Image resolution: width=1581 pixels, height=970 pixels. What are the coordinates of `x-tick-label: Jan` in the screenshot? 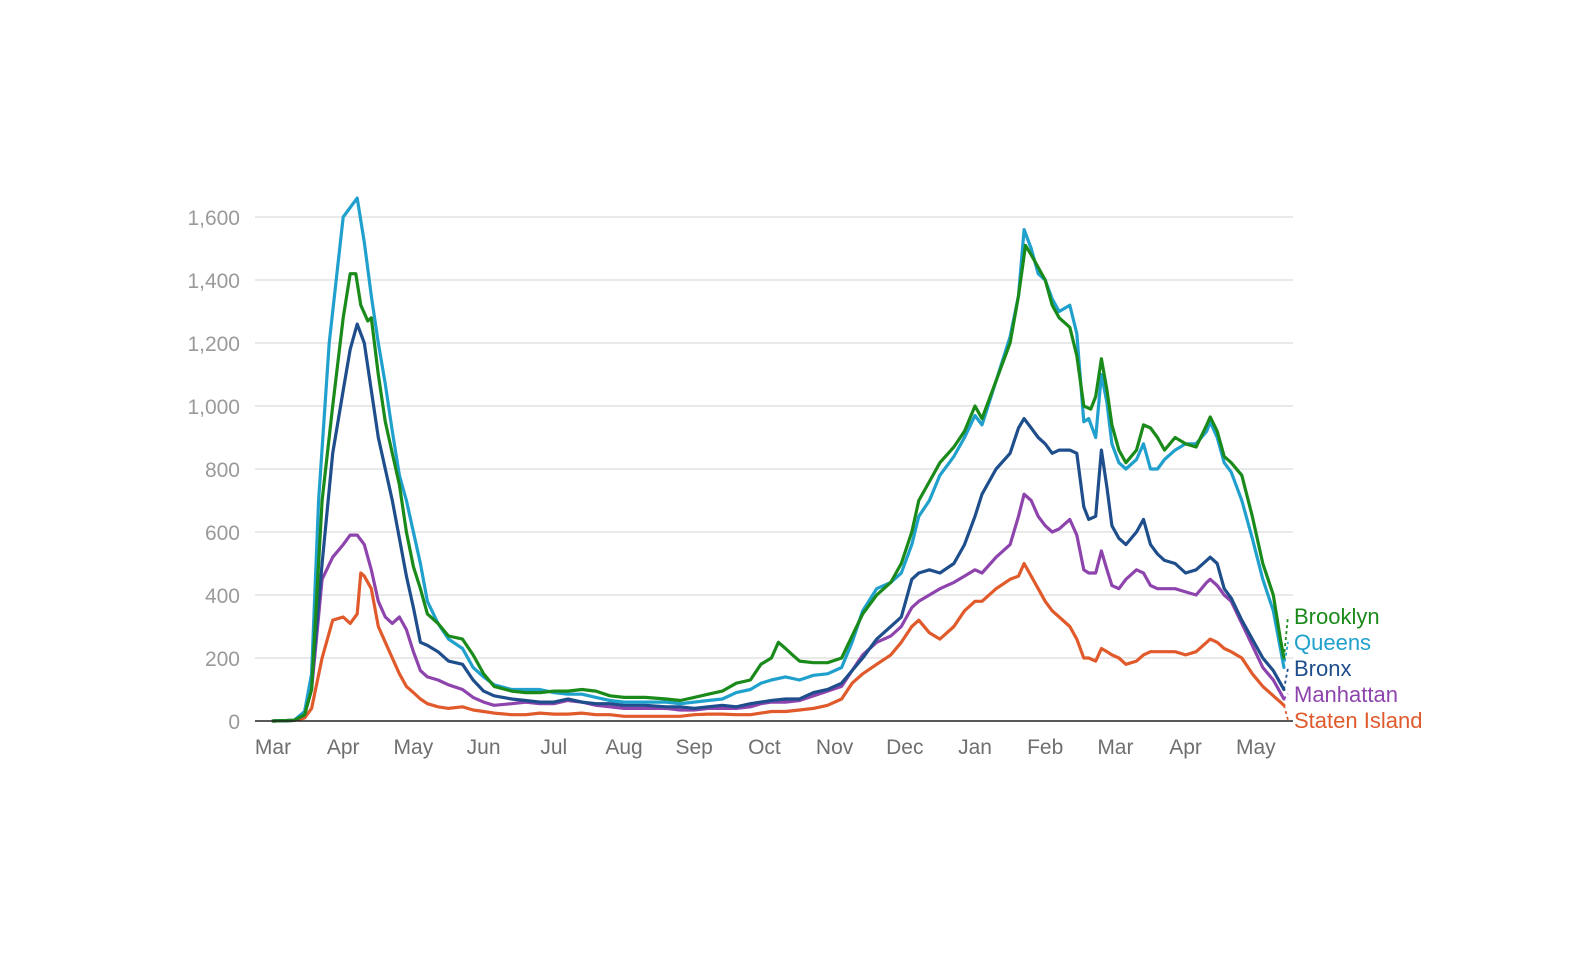 It's located at (975, 747).